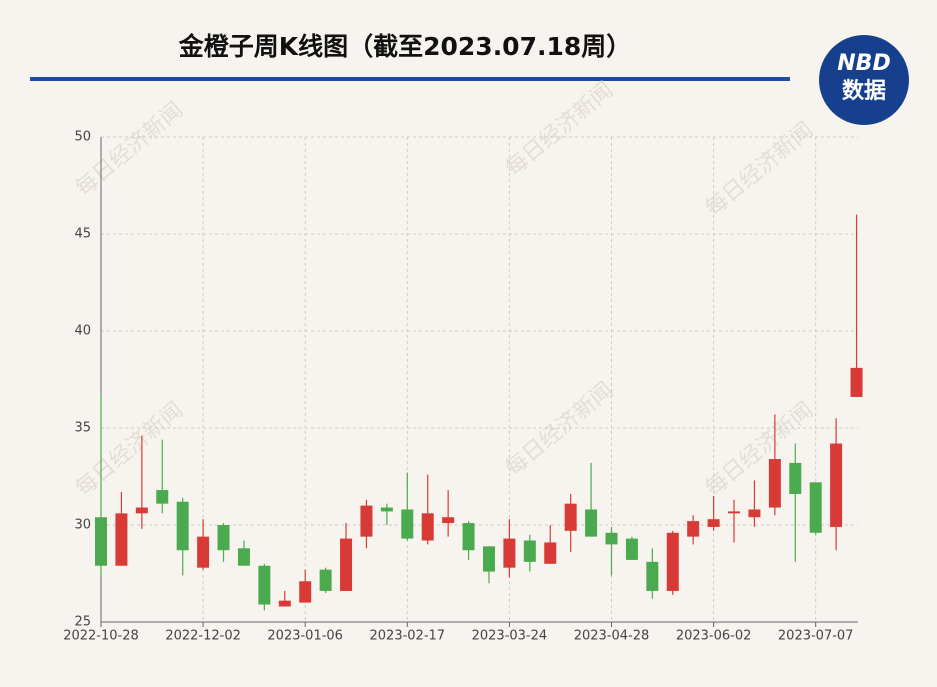 The height and width of the screenshot is (687, 937). I want to click on y-tick-label: 50, so click(82, 137).